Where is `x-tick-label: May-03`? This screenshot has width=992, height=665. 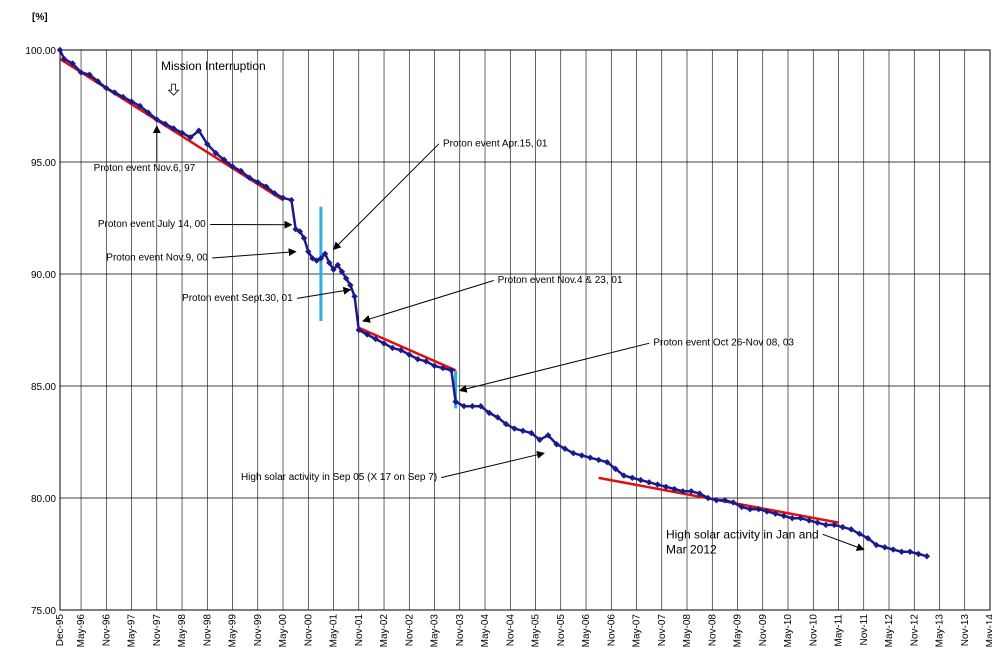
x-tick-label: May-03 is located at coordinates (435, 631).